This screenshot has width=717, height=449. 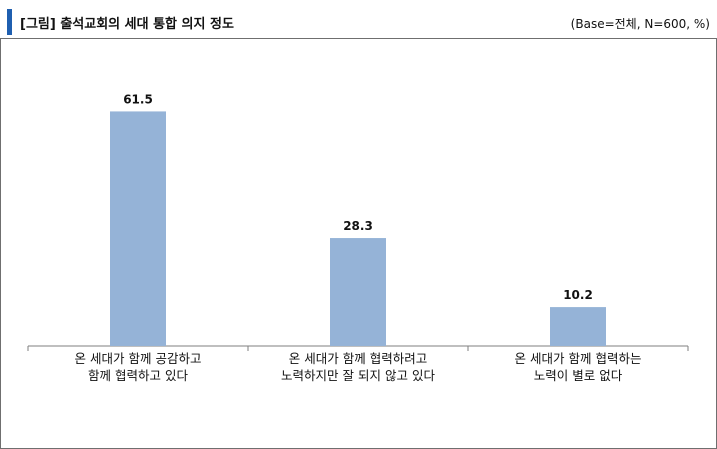 I want to click on category-label-line: 함께 협력하고 있다, so click(x=138, y=375).